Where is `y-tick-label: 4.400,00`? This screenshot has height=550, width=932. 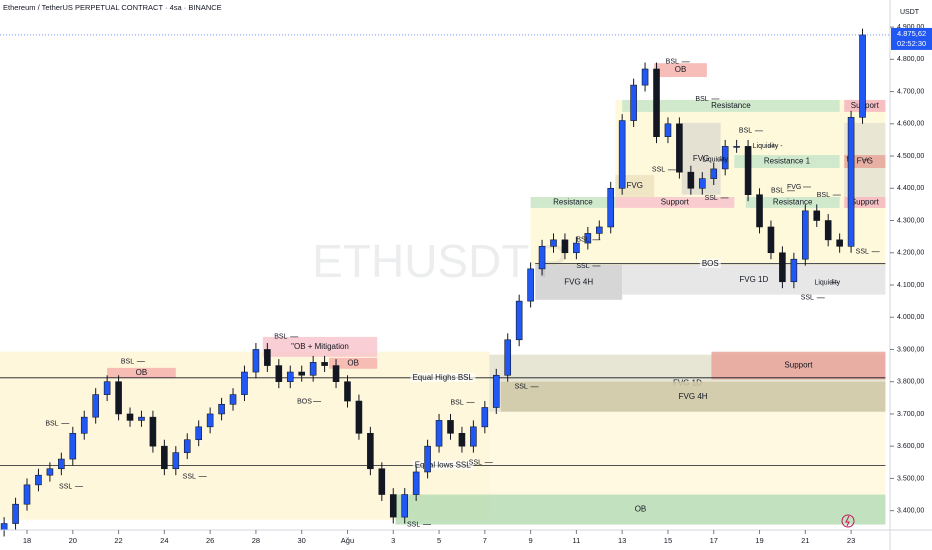
y-tick-label: 4.400,00 is located at coordinates (910, 188).